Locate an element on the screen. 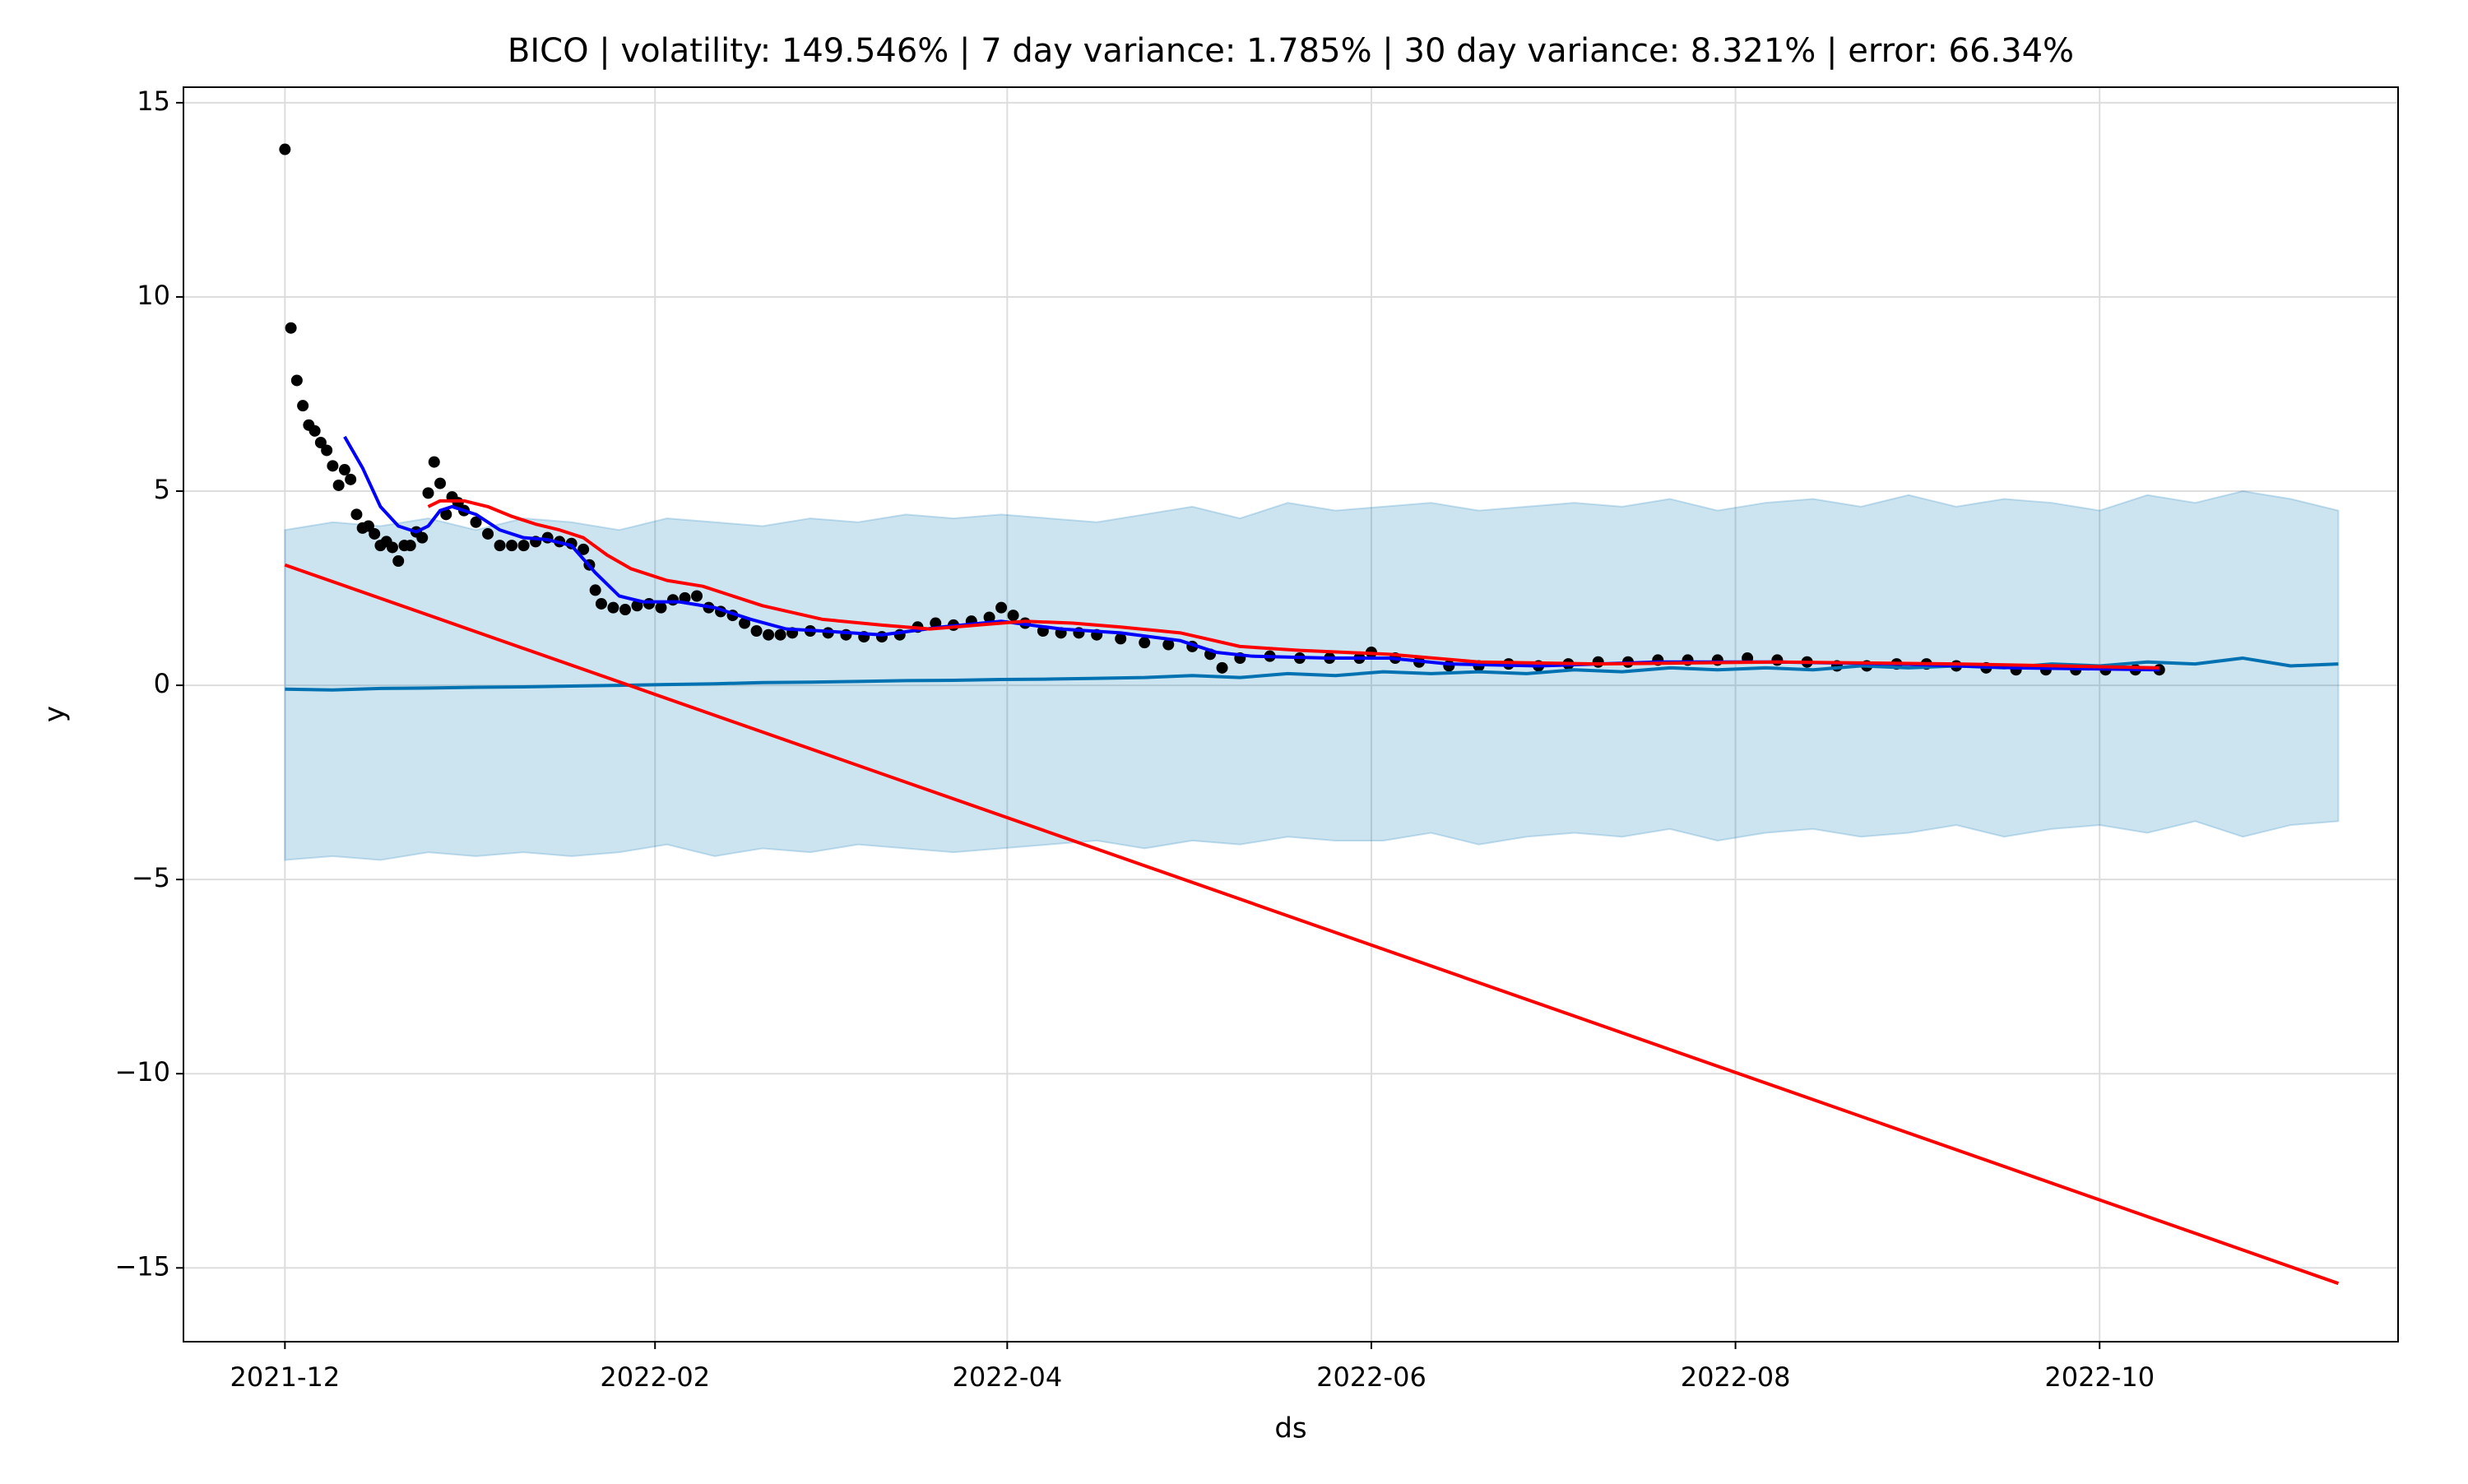 Image resolution: width=2468 pixels, height=1484 pixels. y-tick-label: 0 is located at coordinates (162, 683).